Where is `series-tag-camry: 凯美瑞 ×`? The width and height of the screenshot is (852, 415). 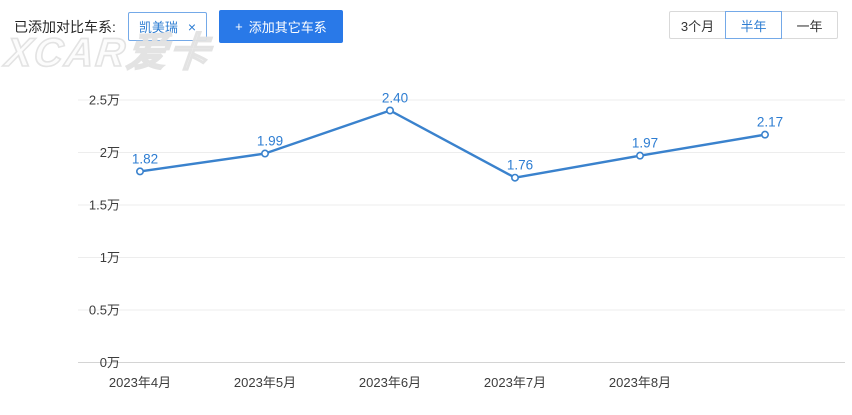
series-tag-camry: 凯美瑞 × is located at coordinates (167, 26).